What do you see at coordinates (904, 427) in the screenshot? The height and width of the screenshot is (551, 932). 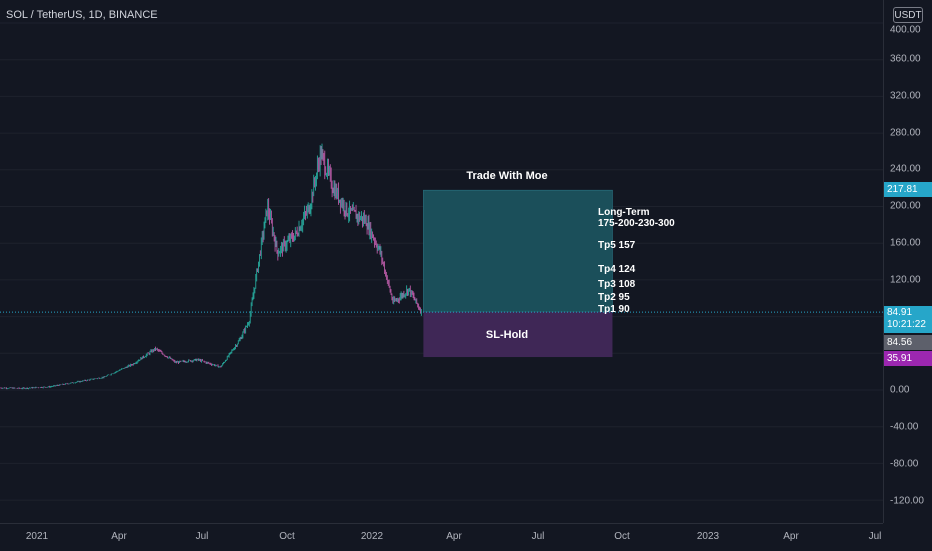 I see `price-axis-label: -40.00` at bounding box center [904, 427].